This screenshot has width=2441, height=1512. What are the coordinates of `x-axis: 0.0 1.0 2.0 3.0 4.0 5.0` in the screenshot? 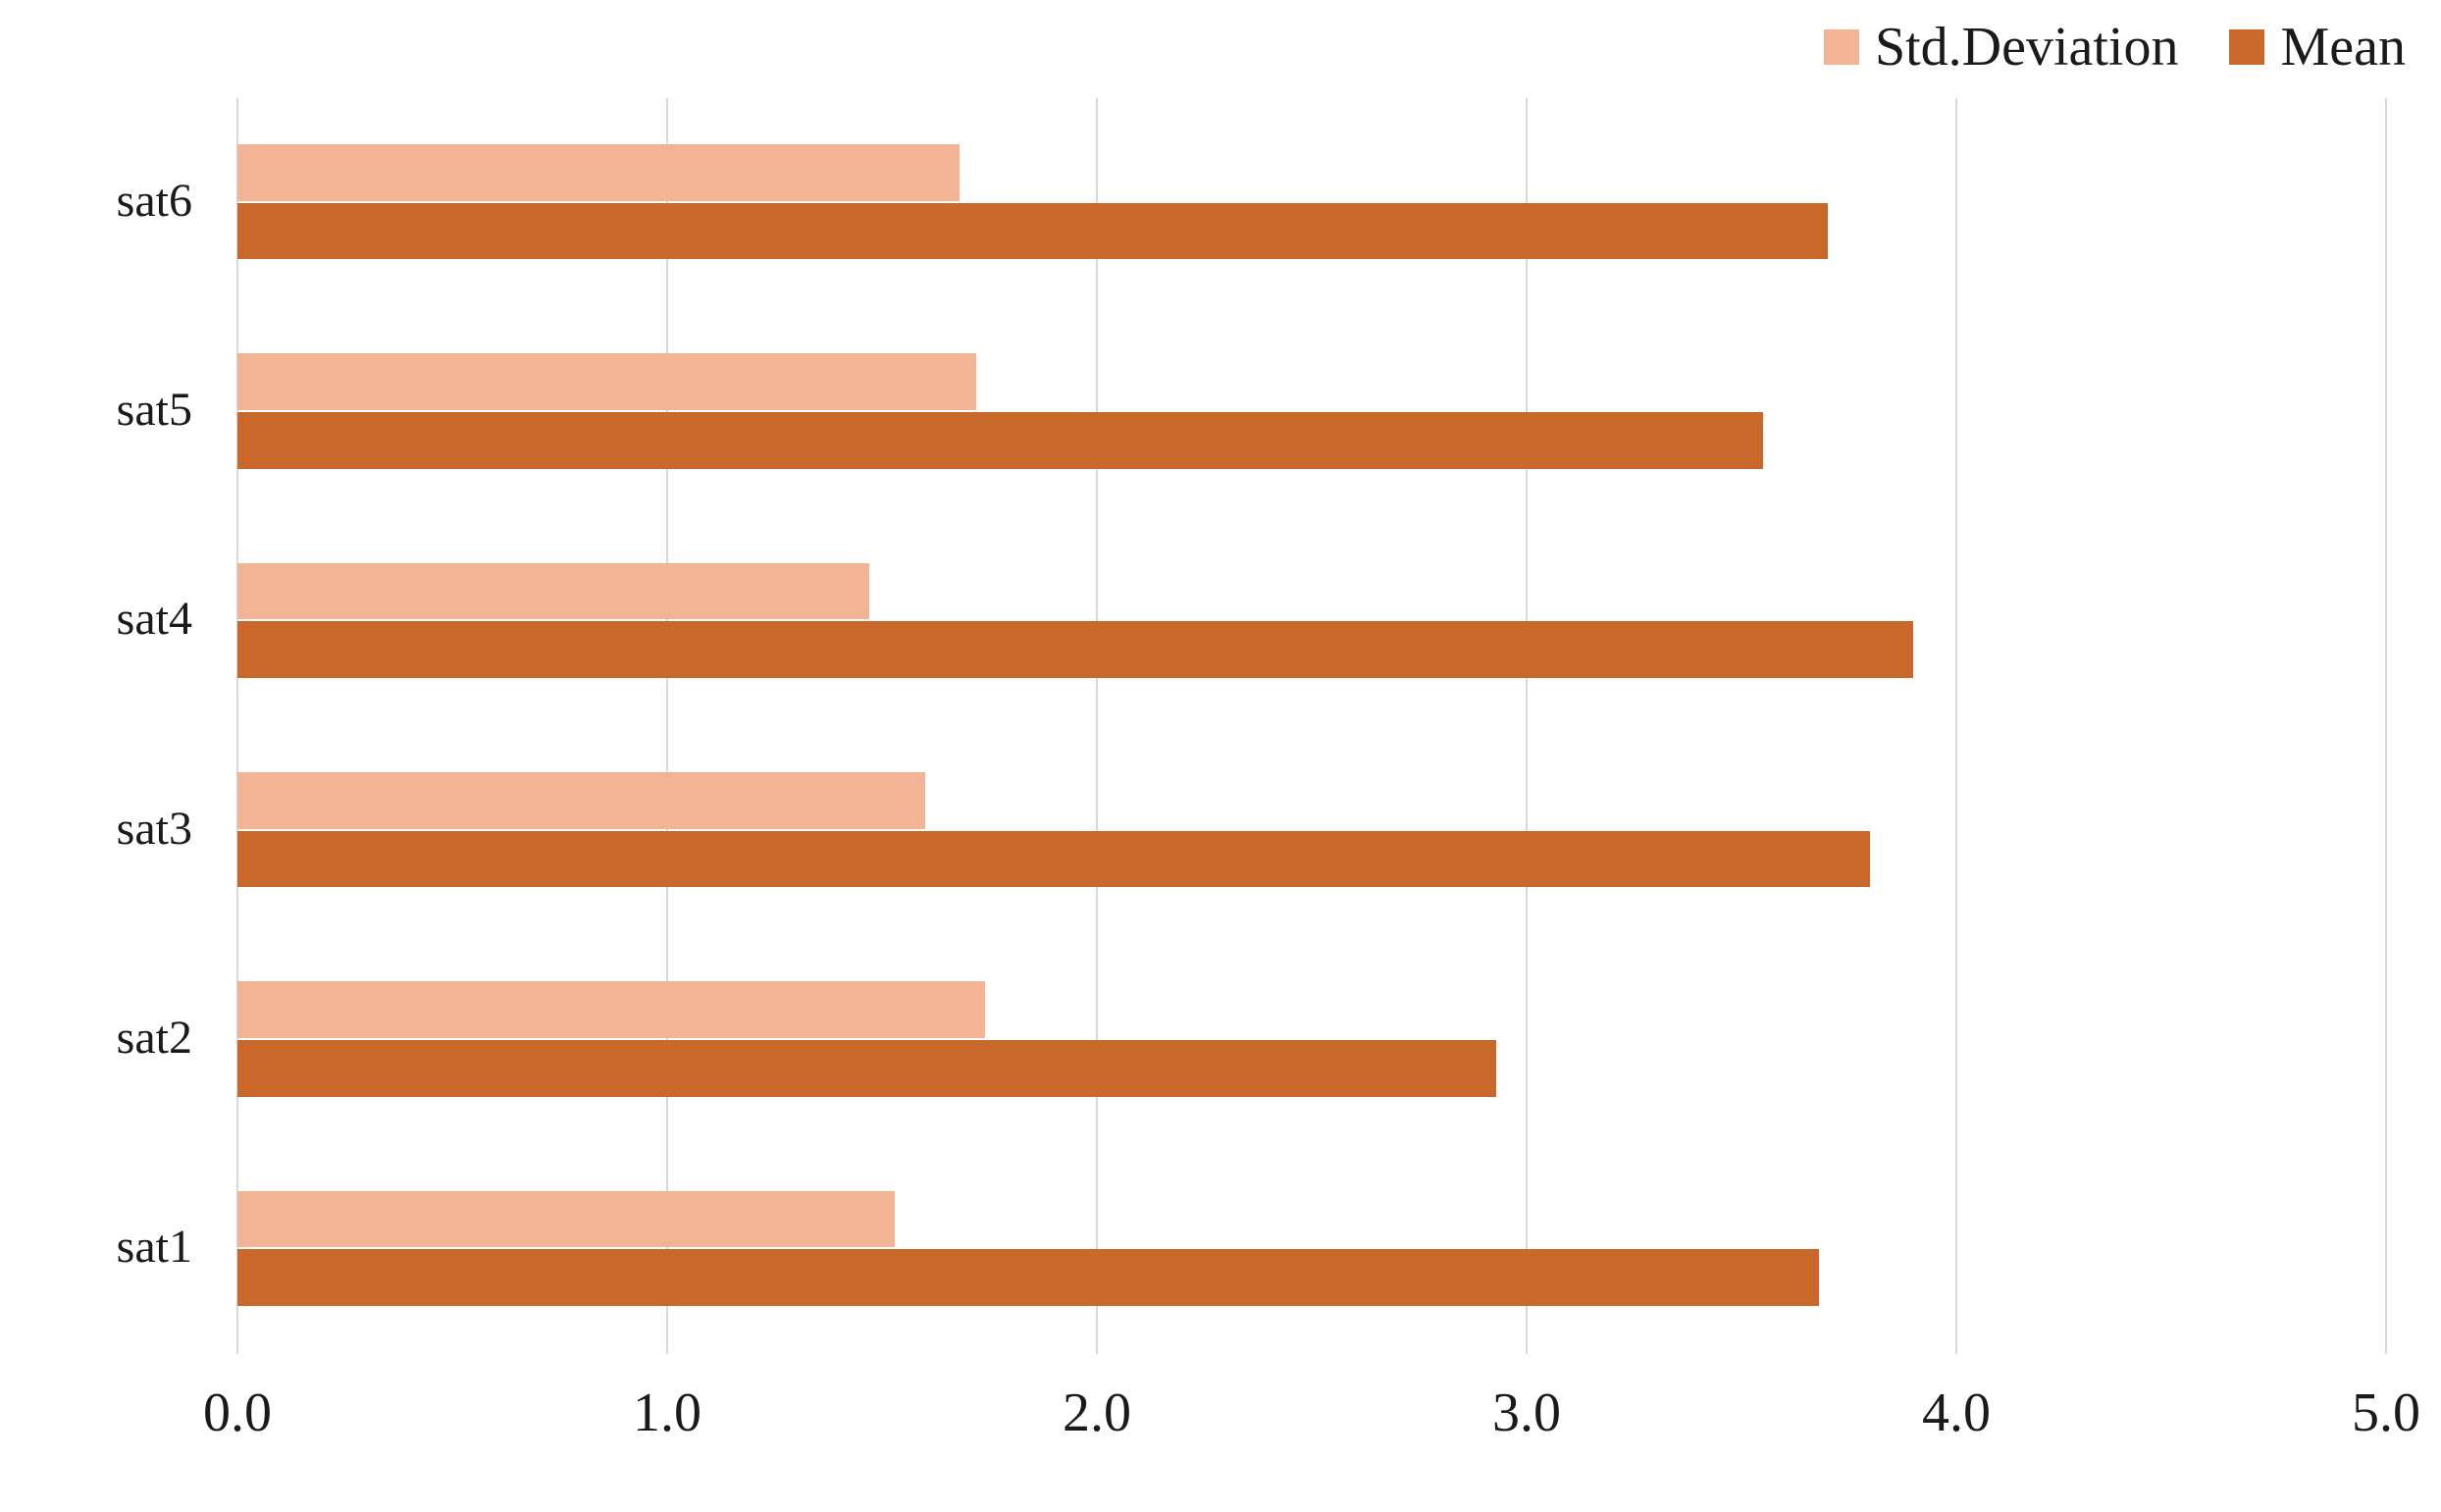 It's located at (1311, 1428).